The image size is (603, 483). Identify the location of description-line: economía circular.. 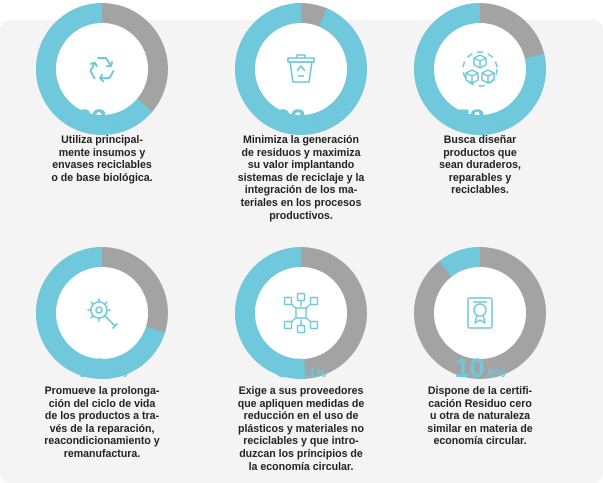
(480, 441).